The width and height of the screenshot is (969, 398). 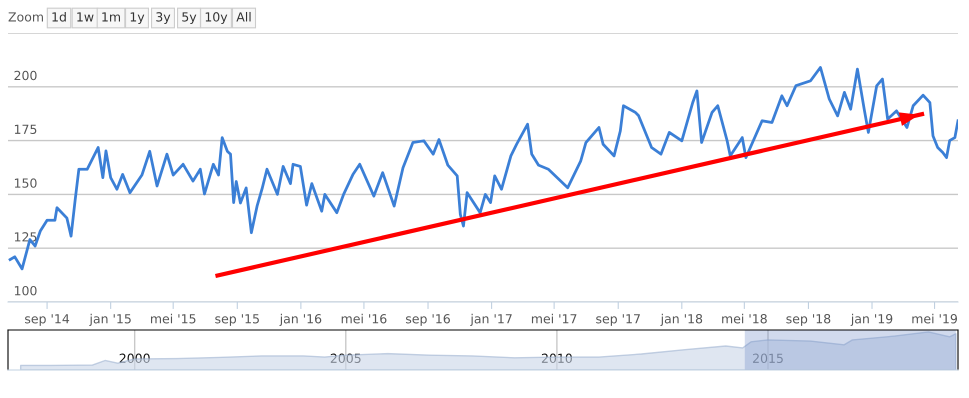 I want to click on text: 3y, so click(x=163, y=18).